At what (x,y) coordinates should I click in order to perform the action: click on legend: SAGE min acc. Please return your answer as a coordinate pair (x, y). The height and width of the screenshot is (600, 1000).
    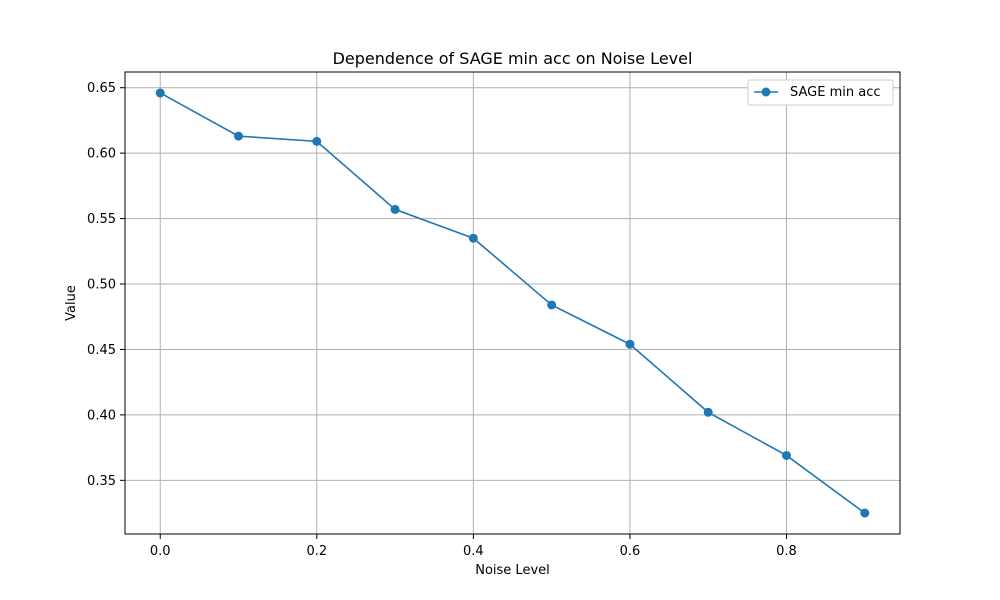
    Looking at the image, I should click on (820, 92).